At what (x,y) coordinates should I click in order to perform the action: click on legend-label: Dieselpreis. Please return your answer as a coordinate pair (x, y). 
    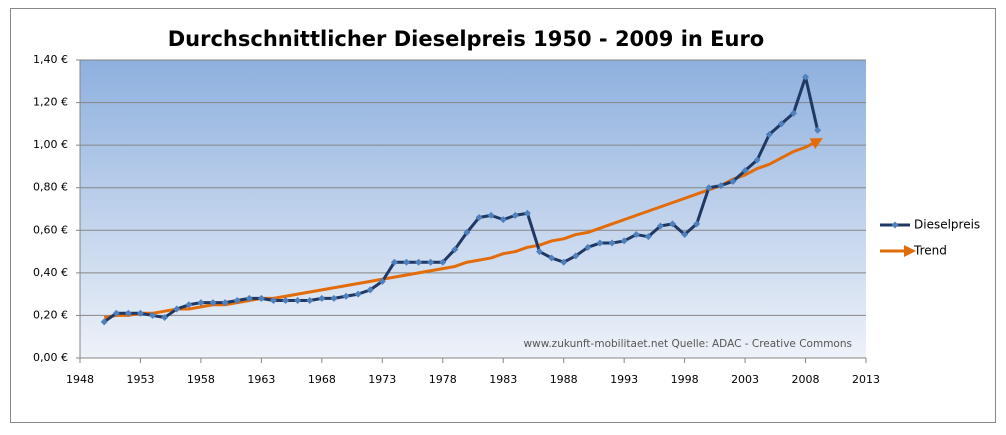
    Looking at the image, I should click on (947, 225).